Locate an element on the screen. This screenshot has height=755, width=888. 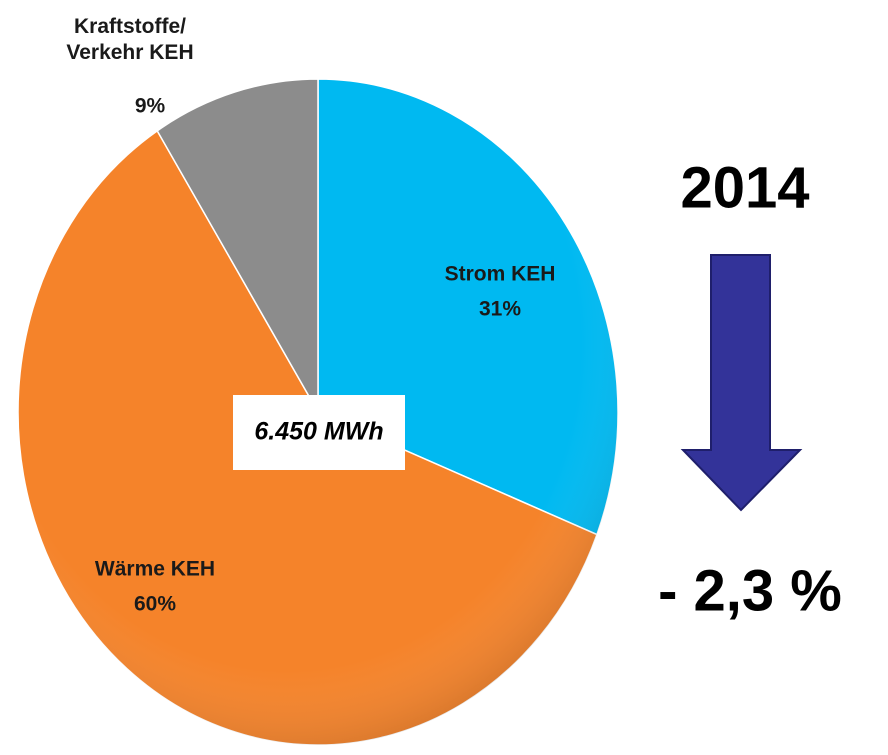
slice-label: Strom KEH is located at coordinates (500, 274).